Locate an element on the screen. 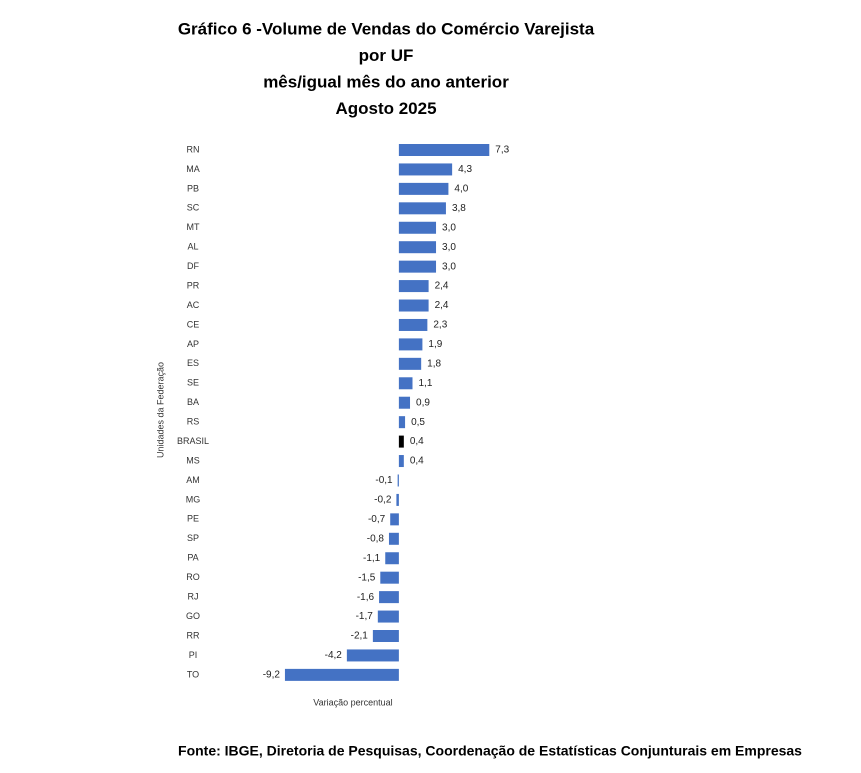 The height and width of the screenshot is (773, 861). value-label: 1,9 is located at coordinates (435, 344).